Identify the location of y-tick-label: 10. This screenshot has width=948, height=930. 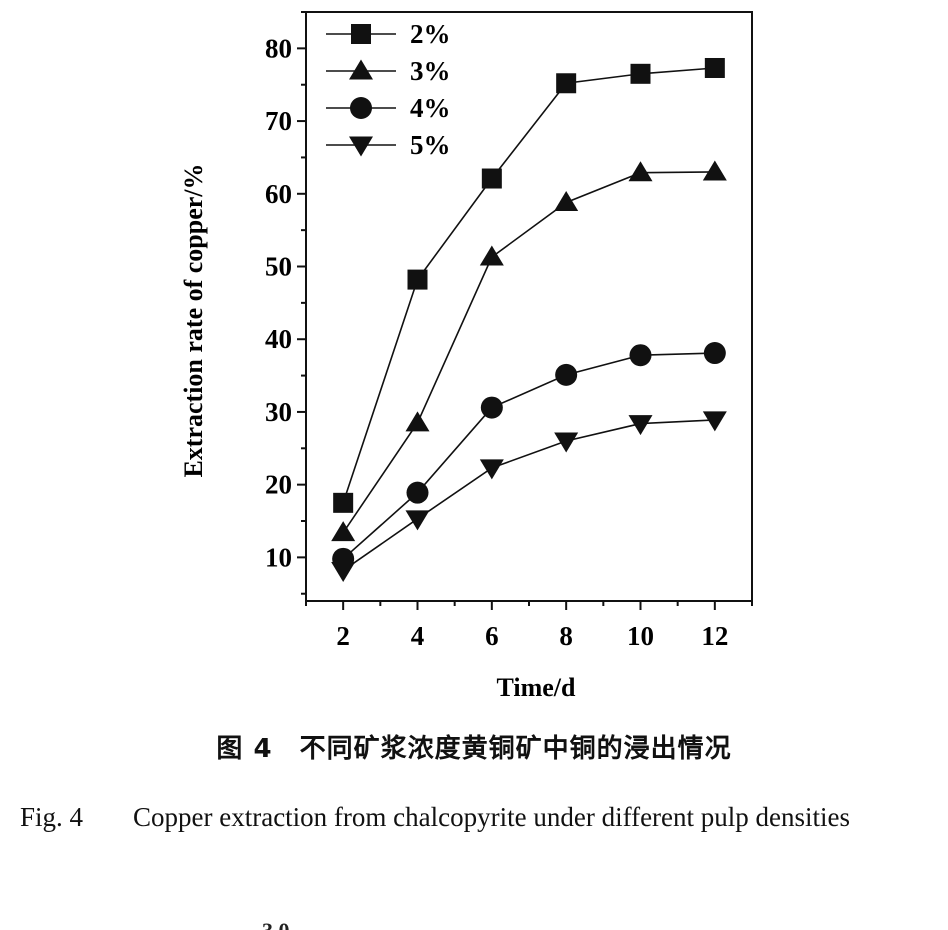
(278, 557).